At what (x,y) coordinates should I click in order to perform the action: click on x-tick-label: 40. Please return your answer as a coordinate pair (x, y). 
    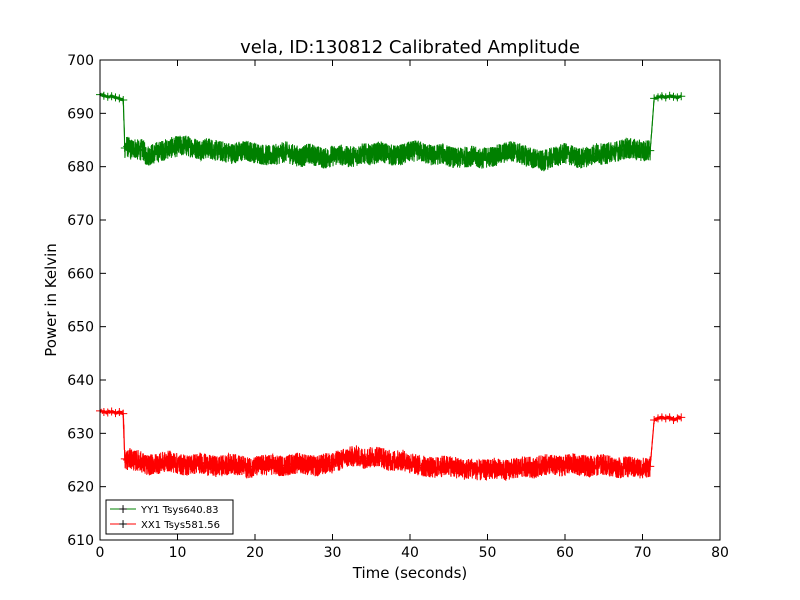
    Looking at the image, I should click on (410, 553).